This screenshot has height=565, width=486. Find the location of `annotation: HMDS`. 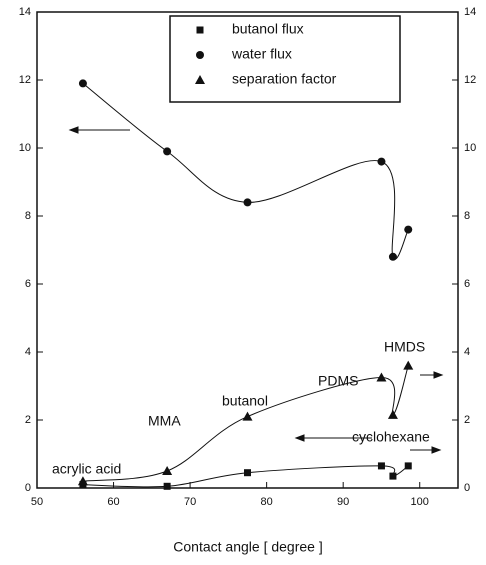

annotation: HMDS is located at coordinates (404, 347).